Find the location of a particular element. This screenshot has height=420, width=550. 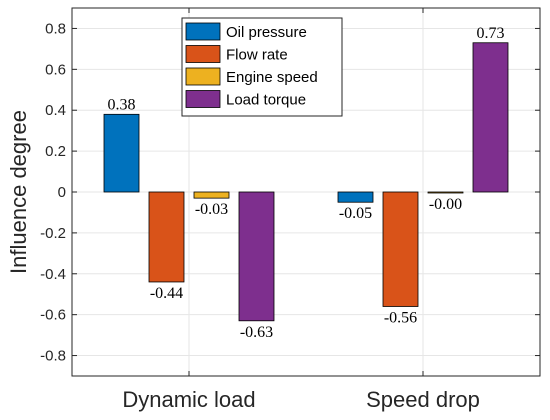

x-category-label: Speed drop is located at coordinates (423, 399).